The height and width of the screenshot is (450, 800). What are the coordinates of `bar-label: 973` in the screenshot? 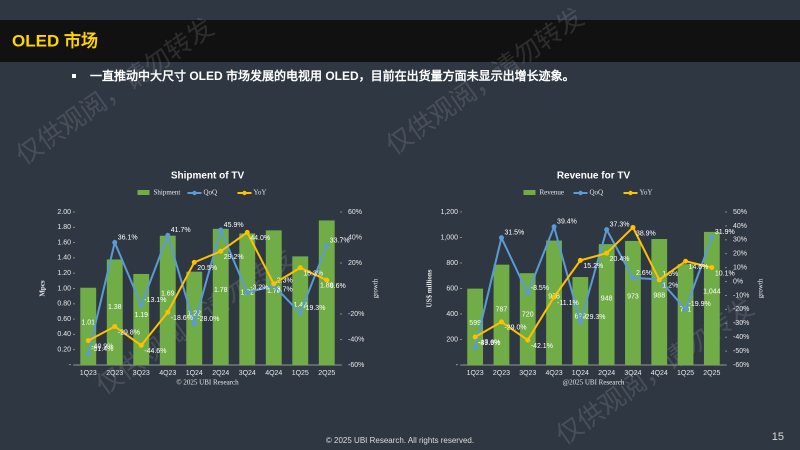 It's located at (633, 297).